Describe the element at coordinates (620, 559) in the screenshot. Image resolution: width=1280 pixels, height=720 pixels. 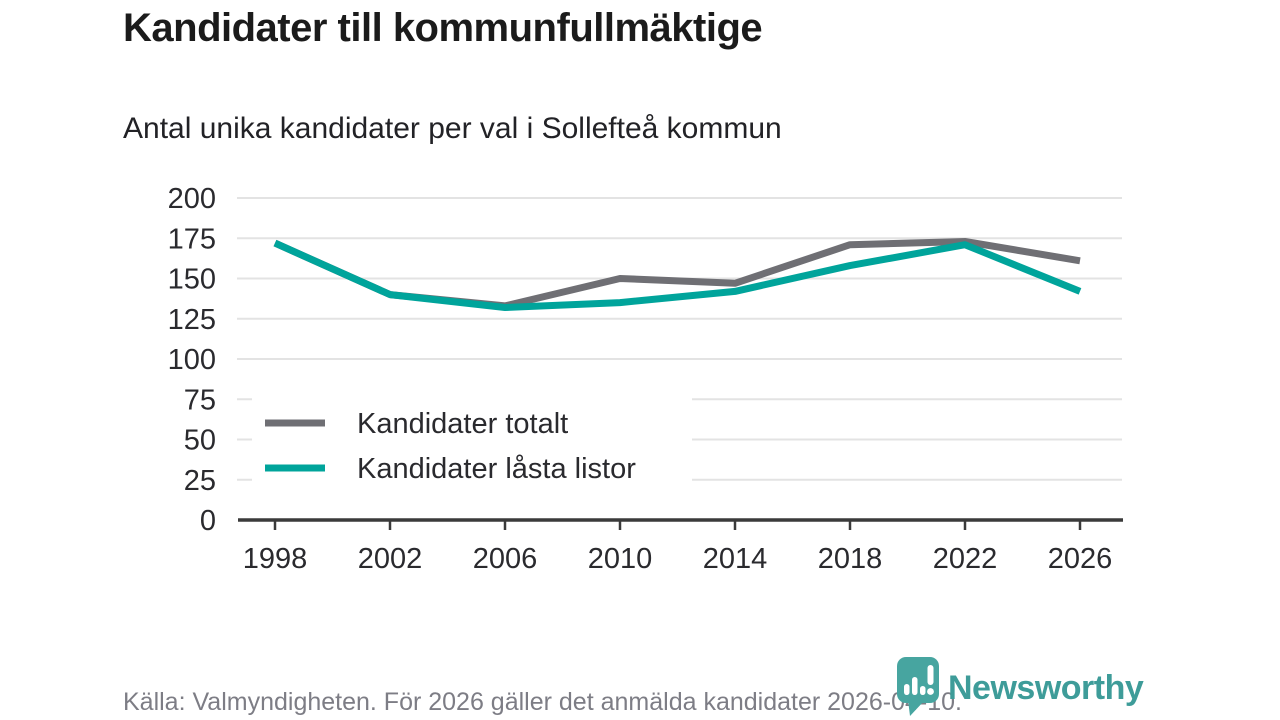
I see `x-tick-label: 2010` at that location.